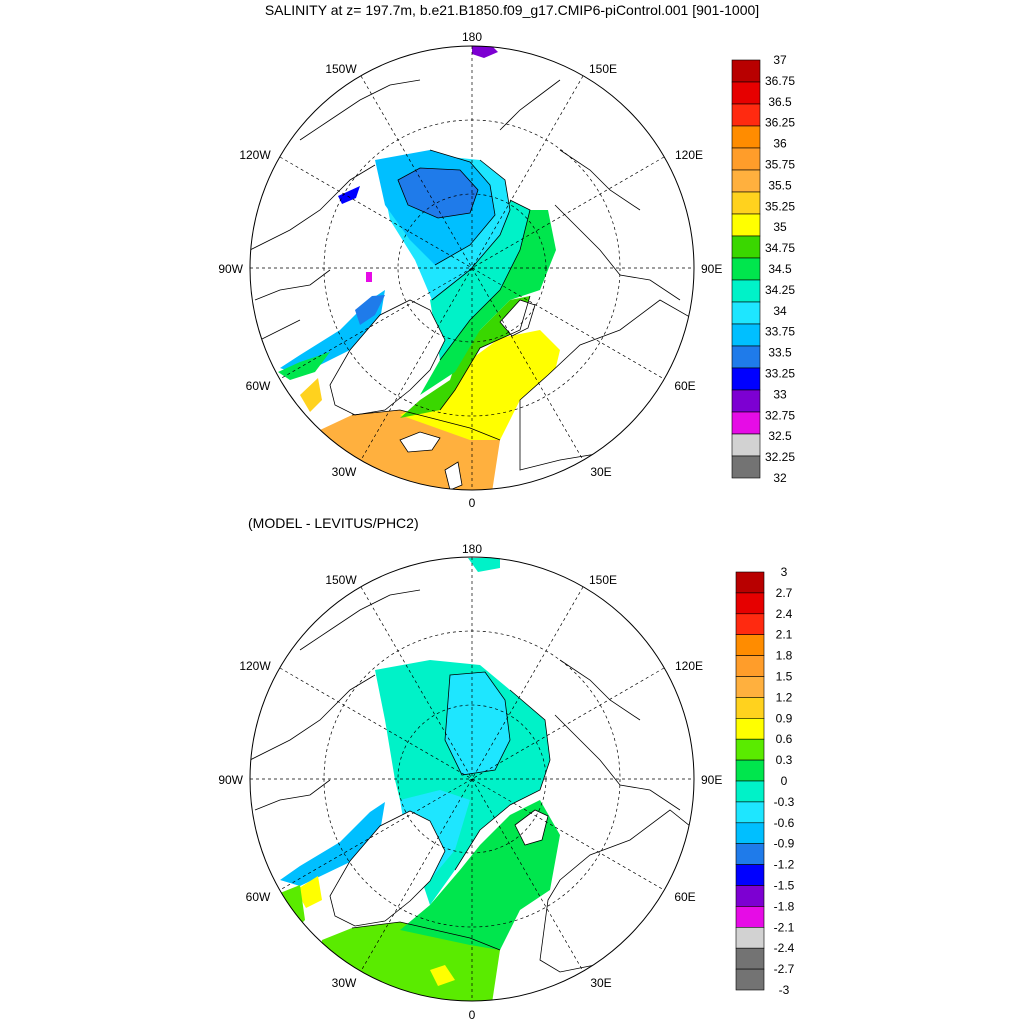 Image resolution: width=1024 pixels, height=1024 pixels. Describe the element at coordinates (600, 983) in the screenshot. I see `label-30e-b: 30E` at that location.